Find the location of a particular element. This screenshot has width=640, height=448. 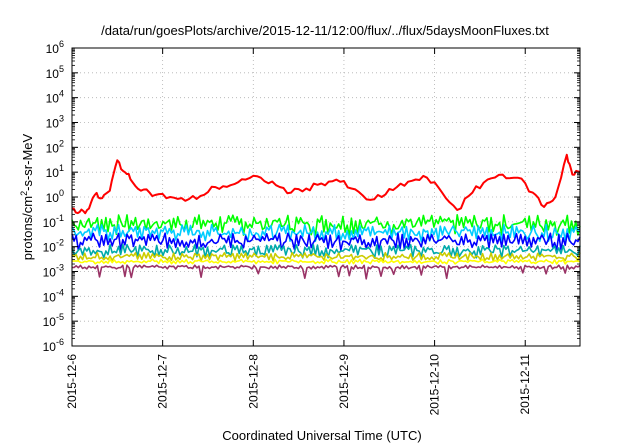

y-tick-label: 10⁶ is located at coordinates (55, 47).